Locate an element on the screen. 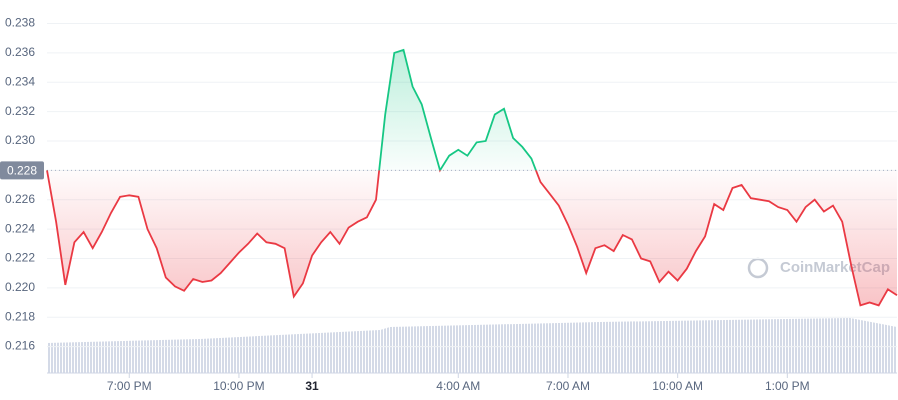 The width and height of the screenshot is (898, 400). watermark-logo is located at coordinates (758, 268).